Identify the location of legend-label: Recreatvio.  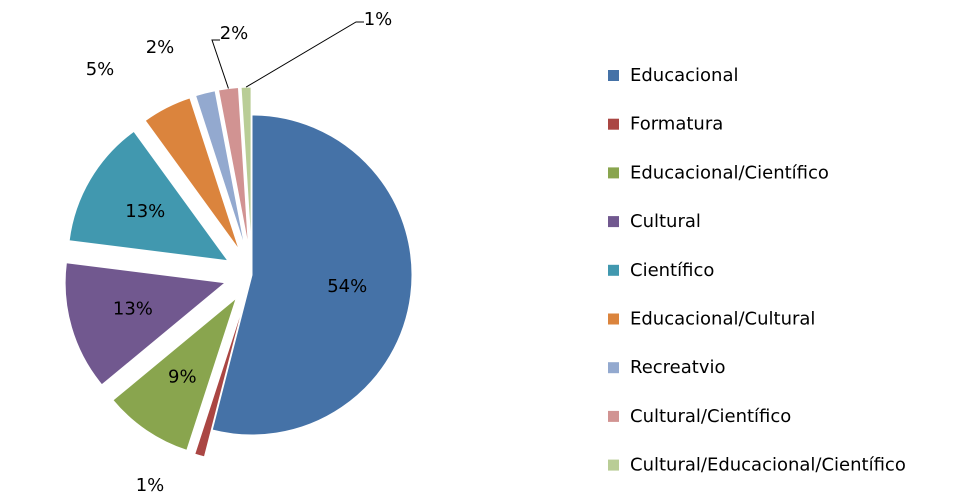
(678, 367).